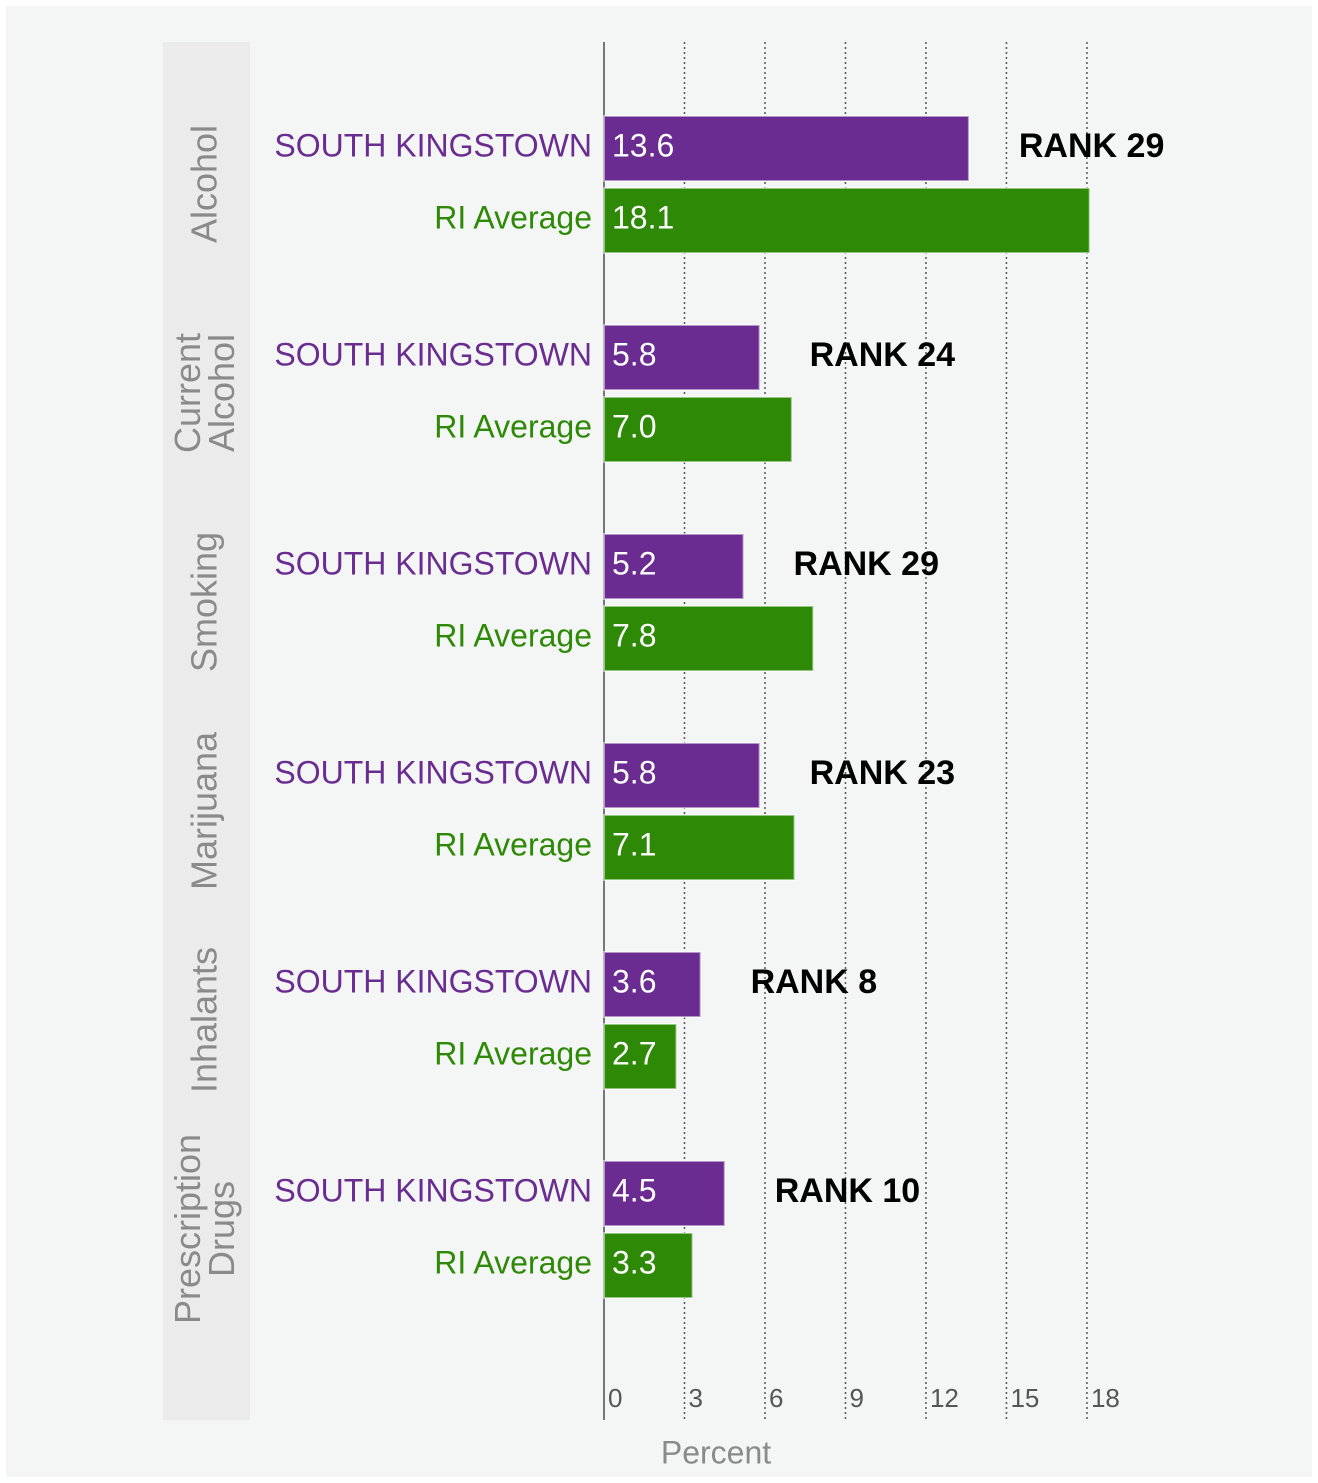 The width and height of the screenshot is (1318, 1483). Describe the element at coordinates (776, 1398) in the screenshot. I see `x-tick-label: 6` at that location.